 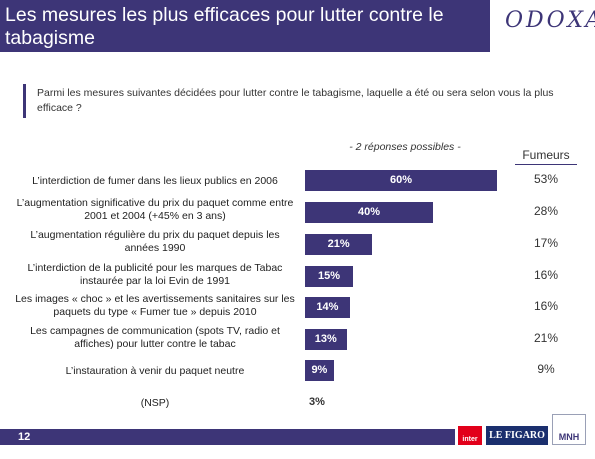 What do you see at coordinates (569, 429) in the screenshot?
I see `mnh-logo: MNH` at bounding box center [569, 429].